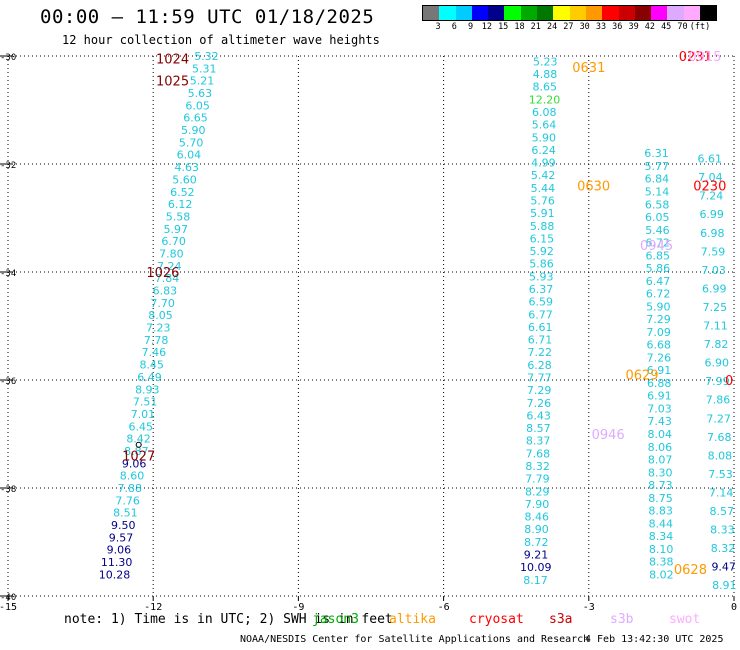 The width and height of the screenshot is (740, 650). Describe the element at coordinates (8, 490) in the screenshot. I see `y-tick-label: -38` at that location.